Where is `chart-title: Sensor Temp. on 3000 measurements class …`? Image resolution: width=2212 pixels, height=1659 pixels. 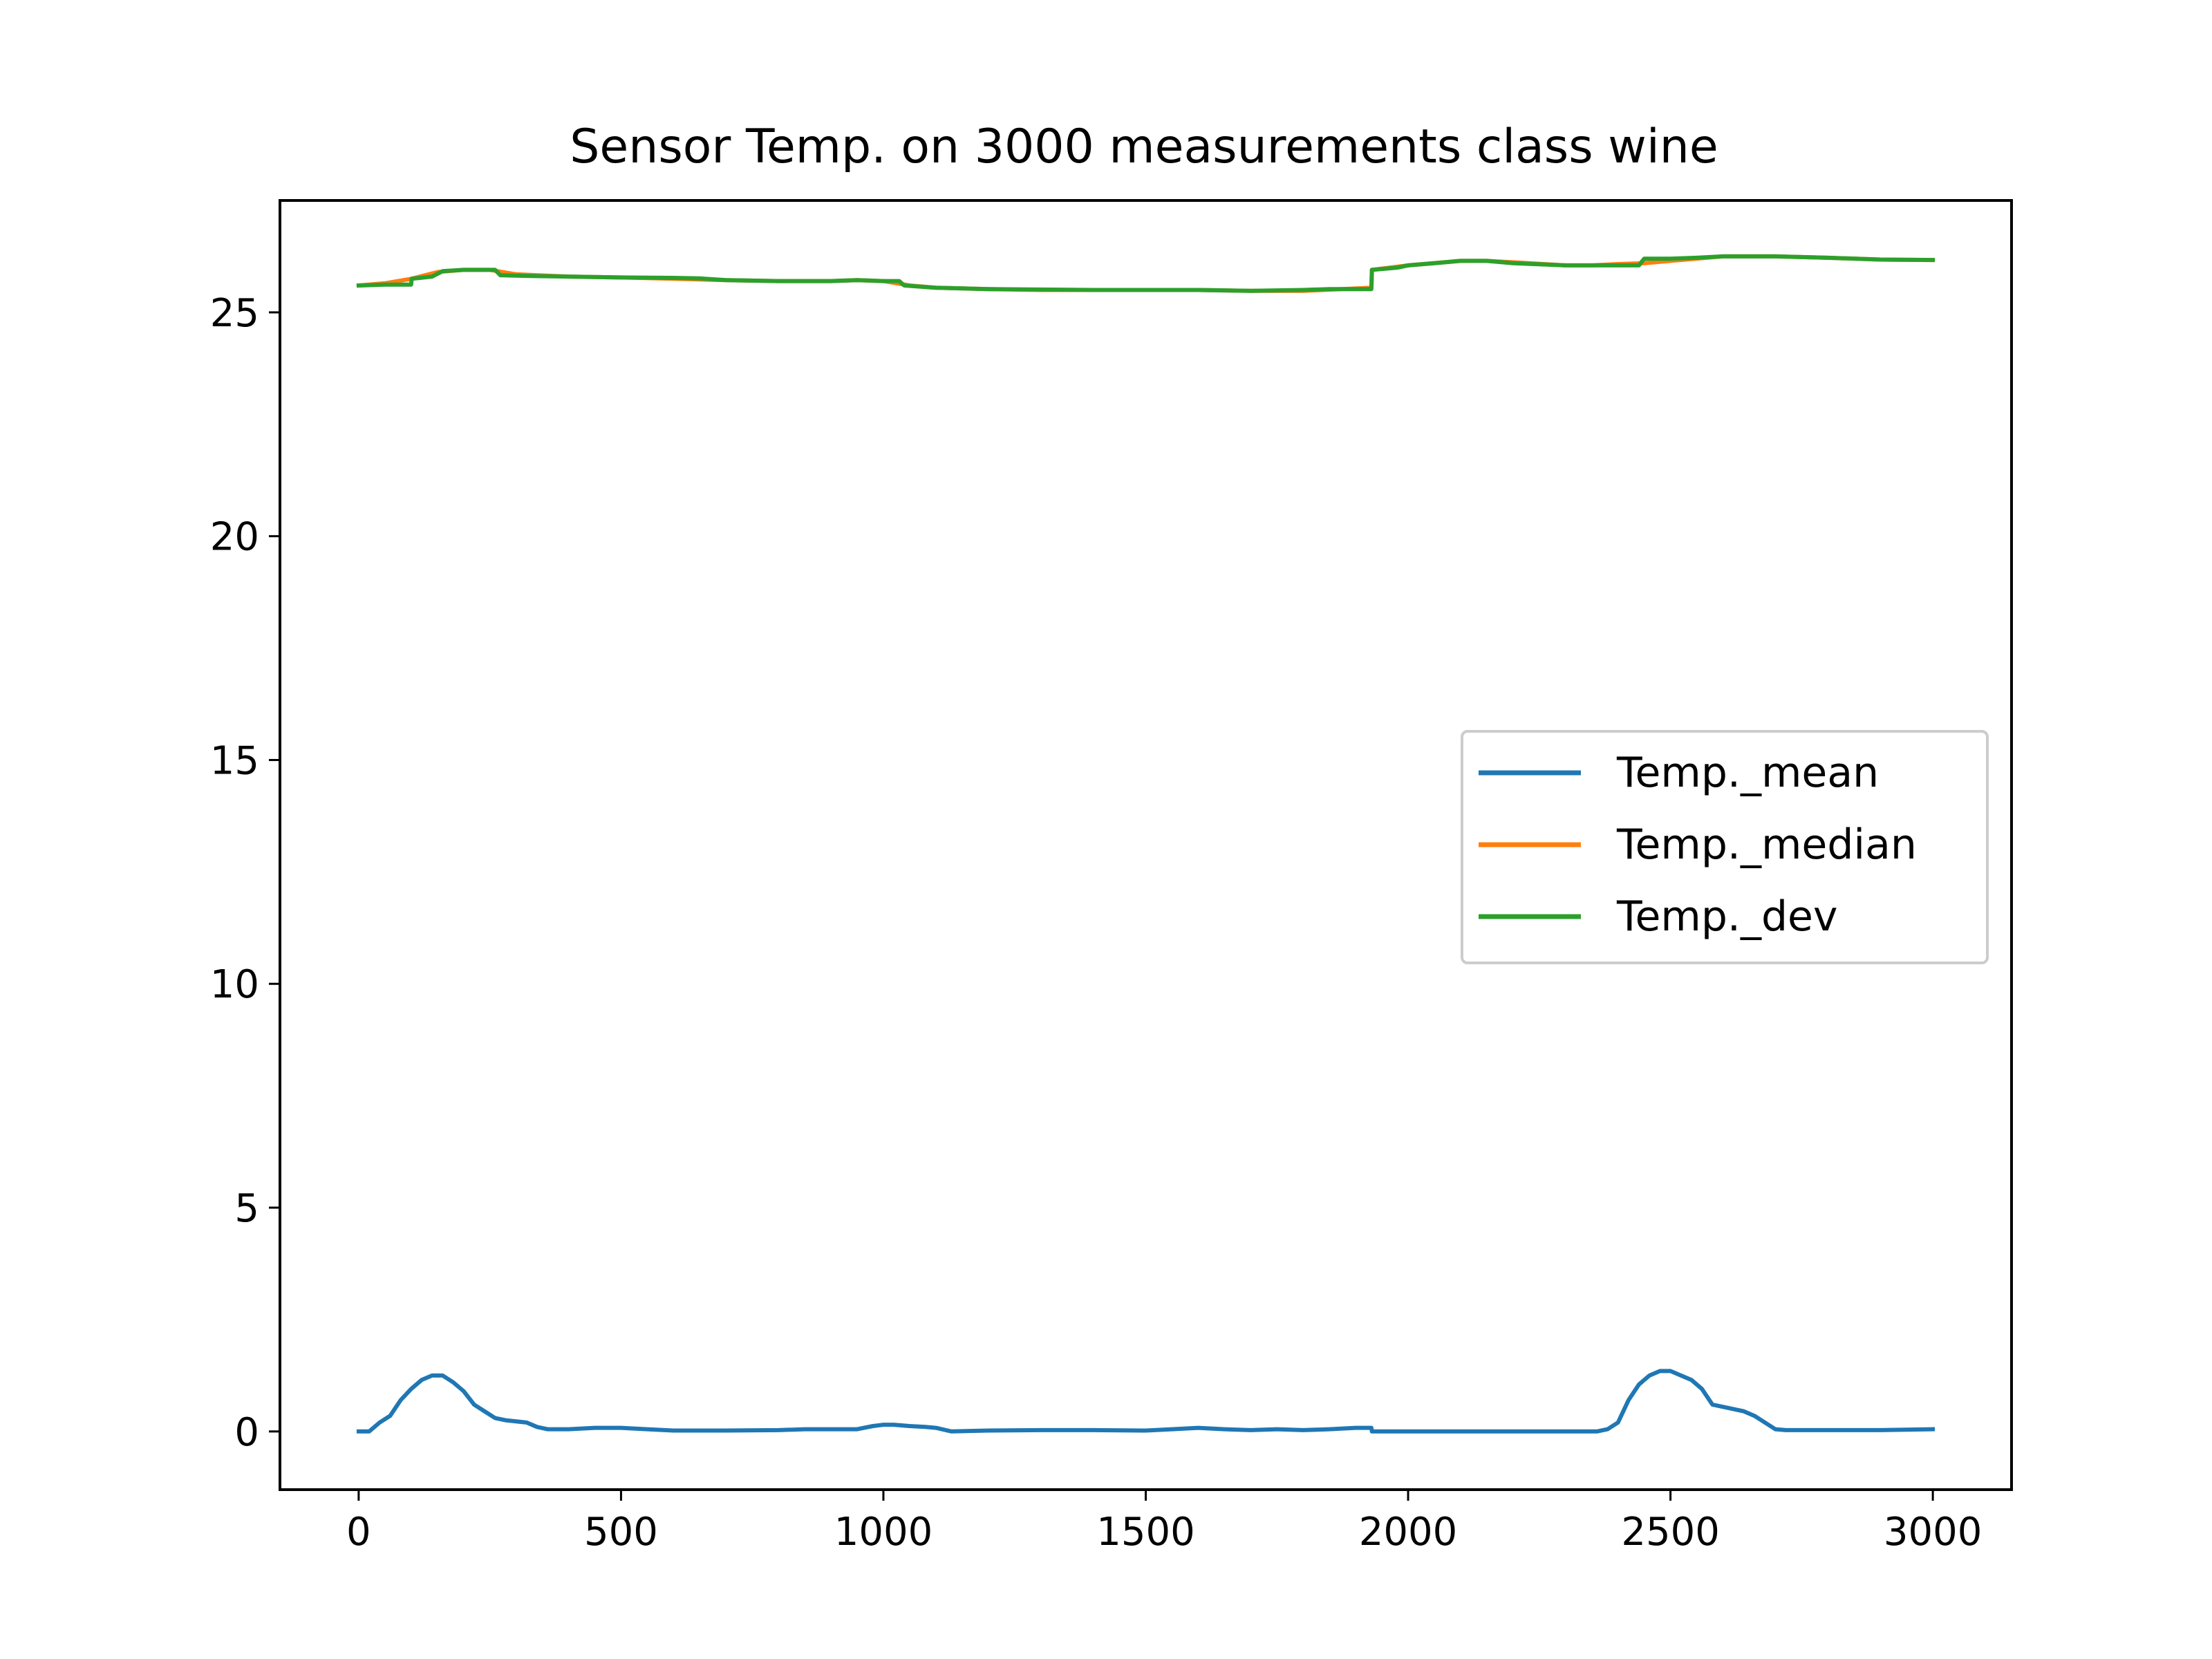
chart-title: Sensor Temp. on 3000 measurements class … is located at coordinates (1144, 147).